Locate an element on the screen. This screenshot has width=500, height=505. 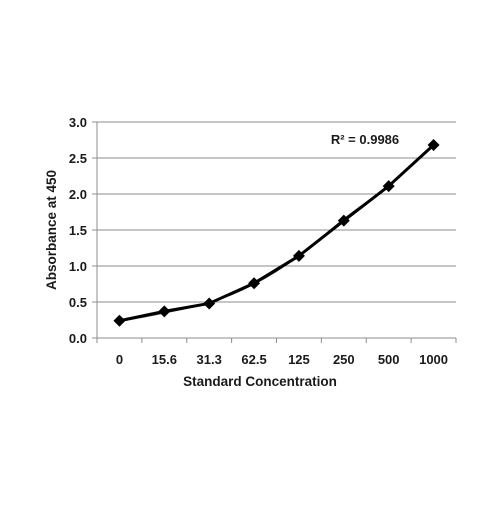
x-tick-labels: 0 15.6 31.3 62.5 125 250 500 1000 is located at coordinates (282, 359).